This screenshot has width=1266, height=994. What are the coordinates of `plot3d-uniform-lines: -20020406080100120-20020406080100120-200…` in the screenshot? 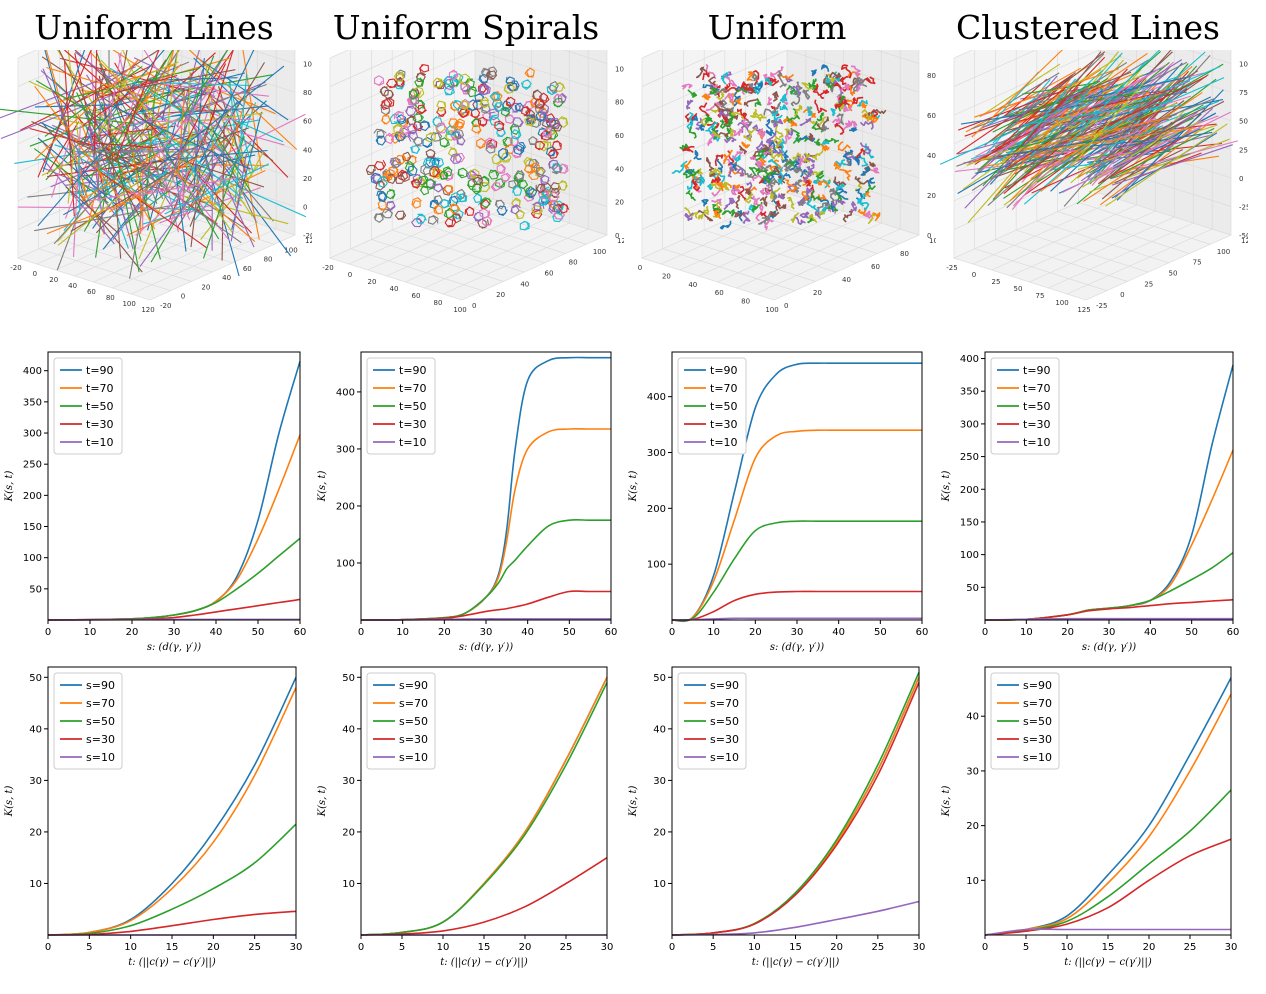 It's located at (156, 182).